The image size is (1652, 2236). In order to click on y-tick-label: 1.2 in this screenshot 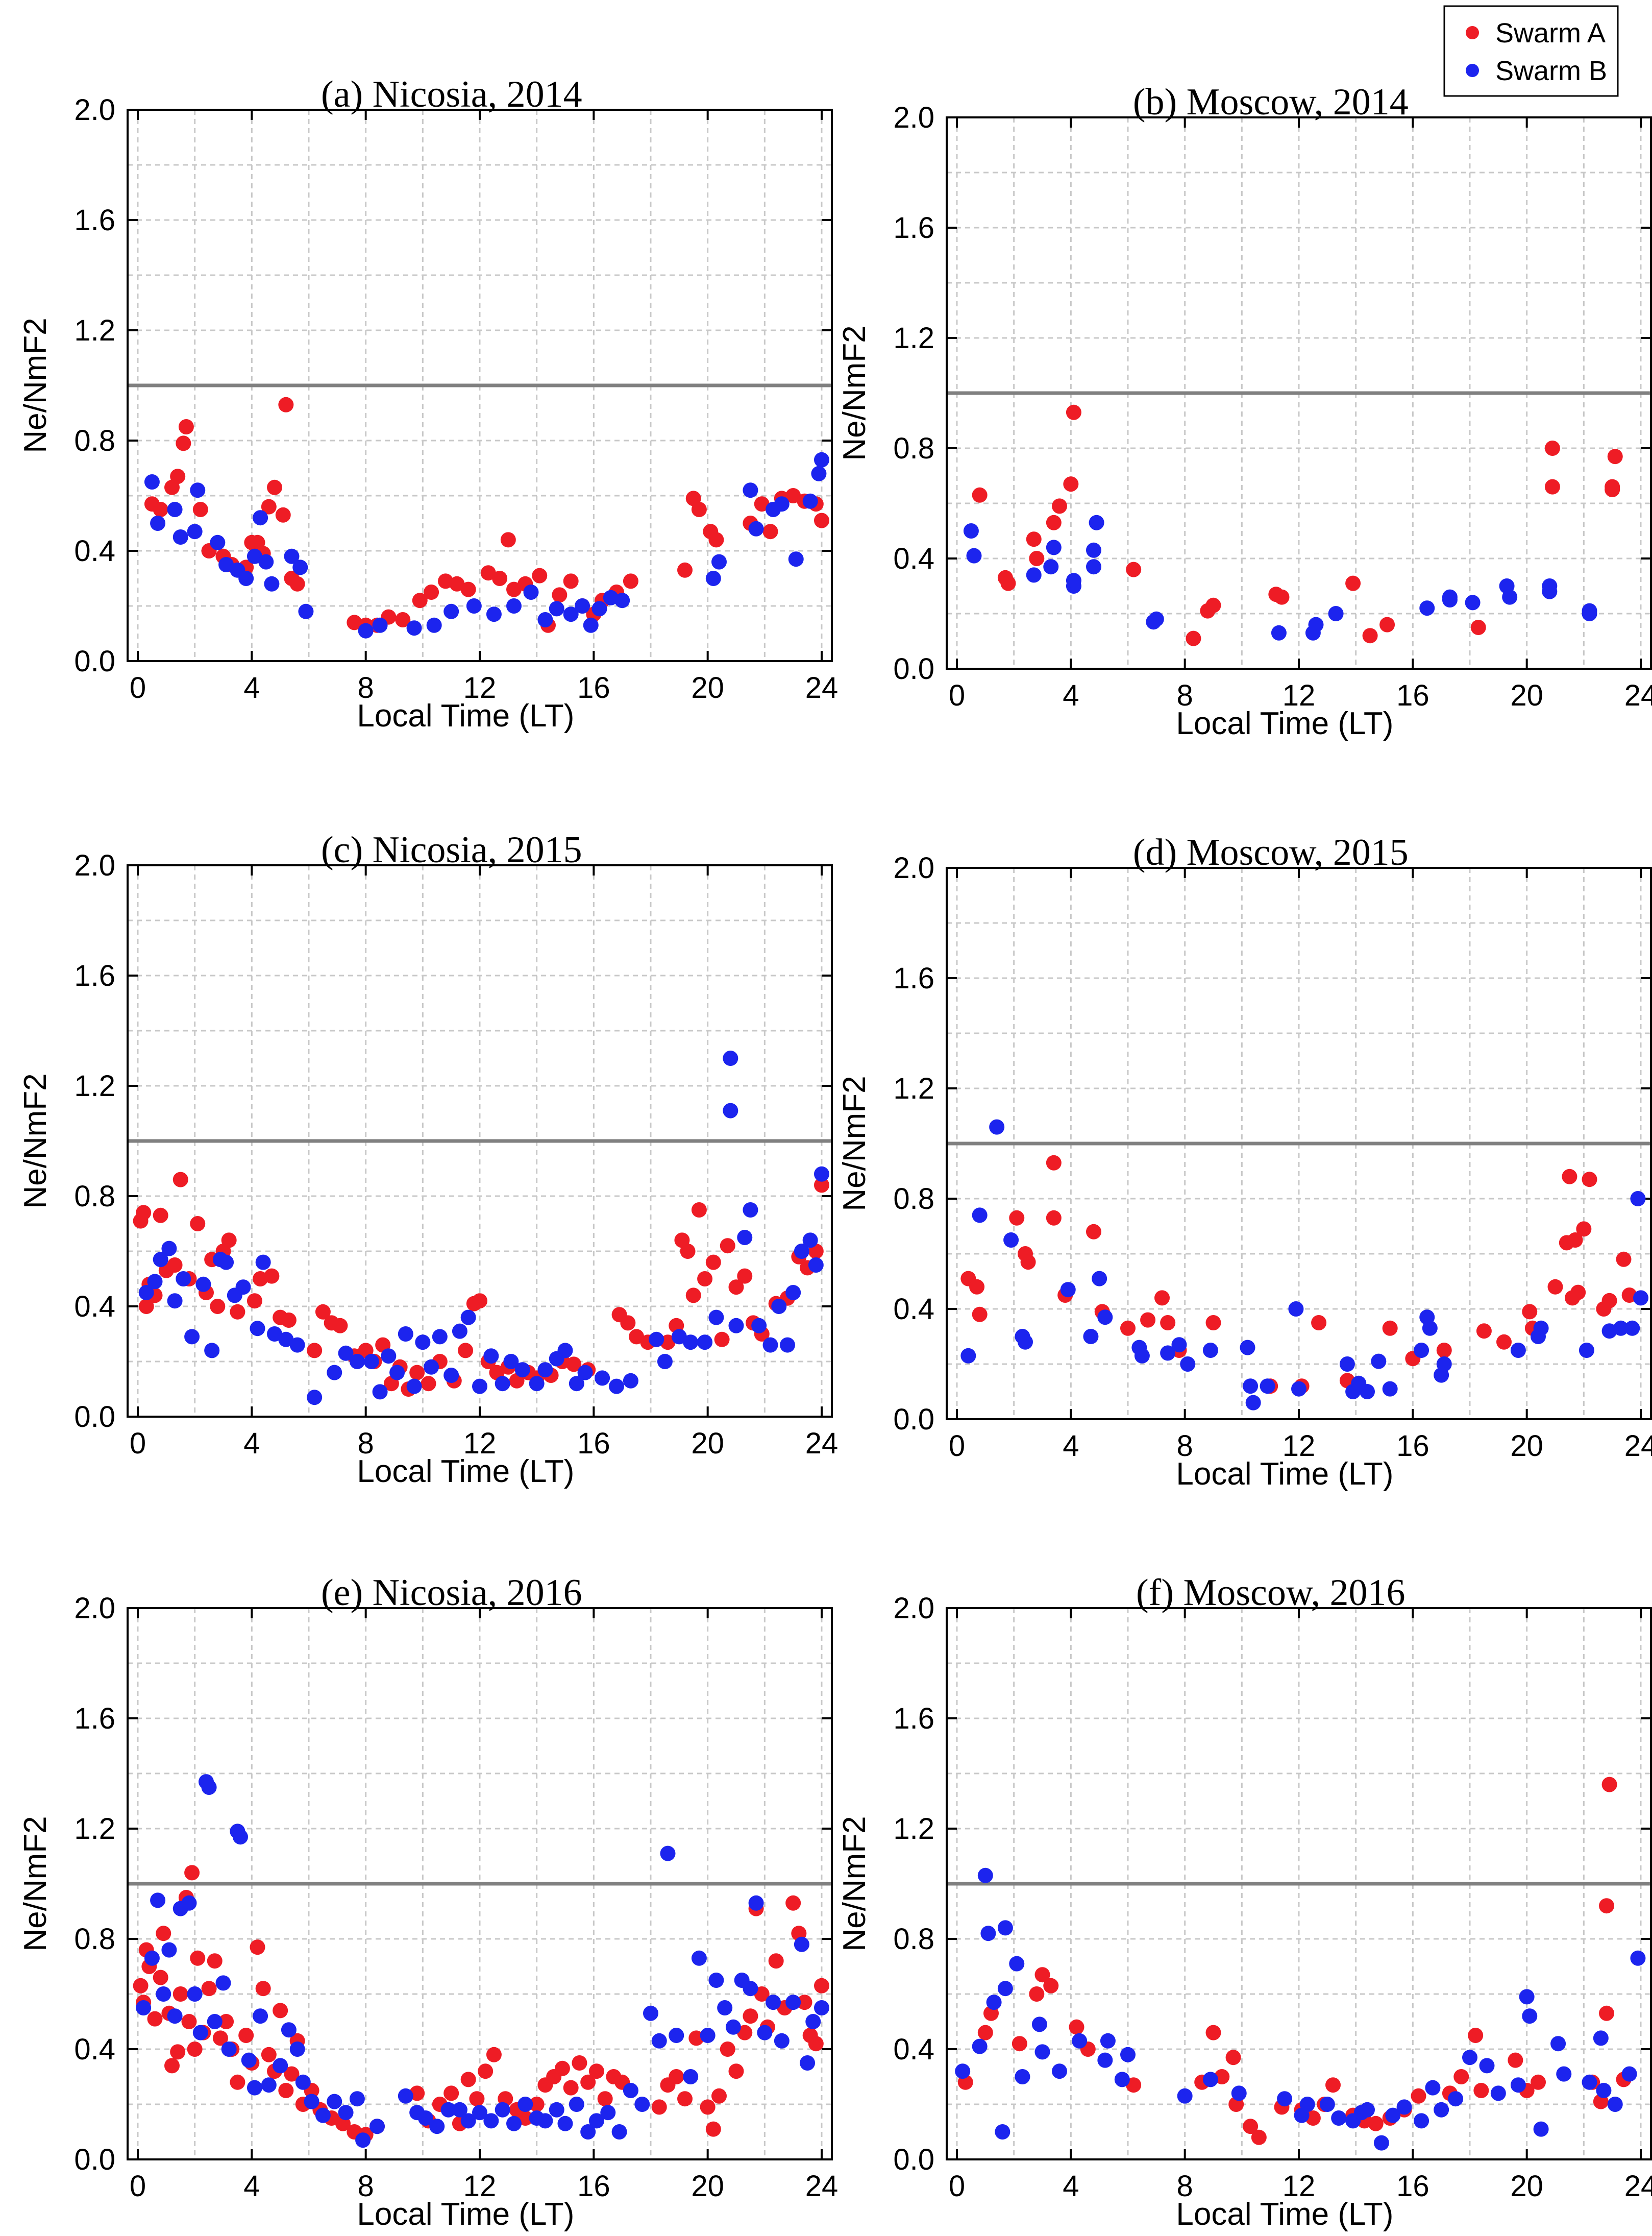, I will do `click(94, 1087)`.